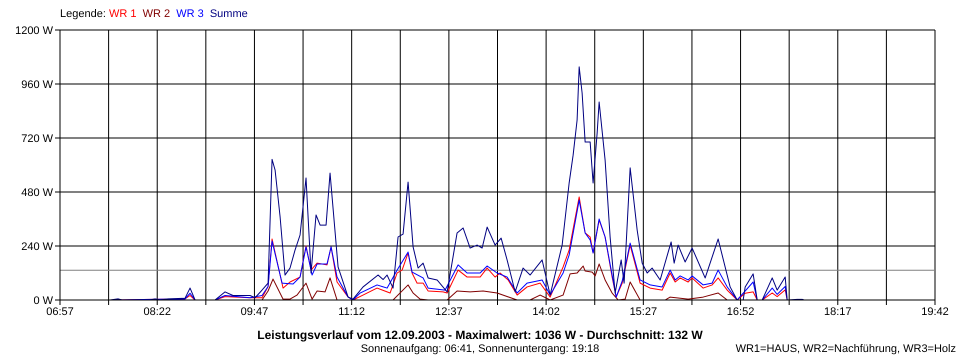 This screenshot has width=960, height=360. I want to click on text: WR1=HAUS, WR2=Nachführung, WR3=Holz, so click(846, 349).